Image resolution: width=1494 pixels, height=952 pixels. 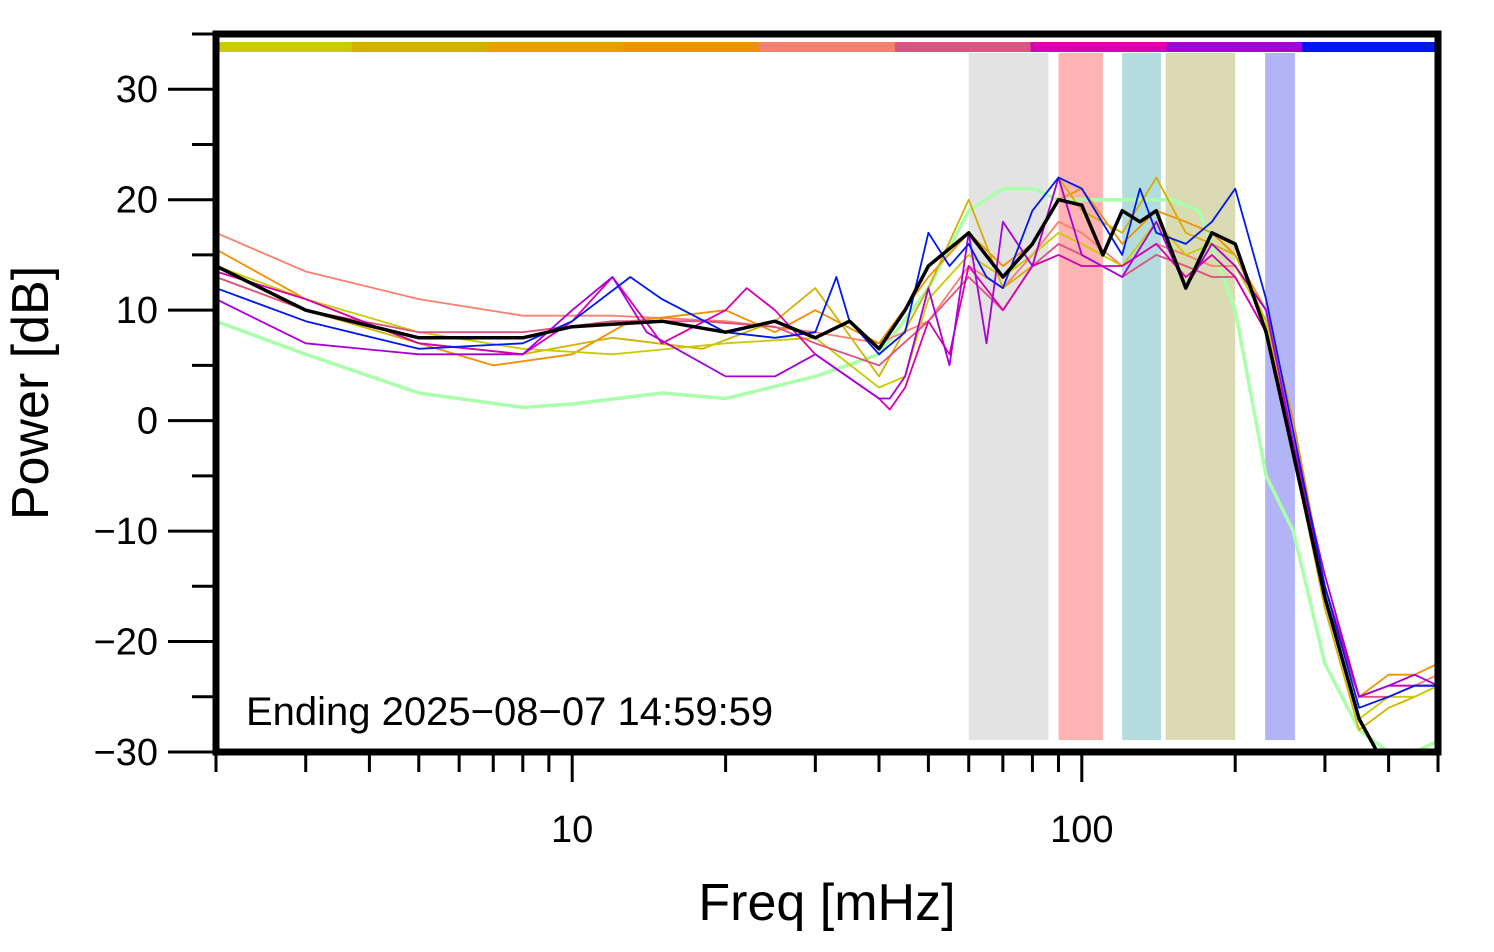 I want to click on x-axis-ticks: 10 100, so click(x=827, y=801).